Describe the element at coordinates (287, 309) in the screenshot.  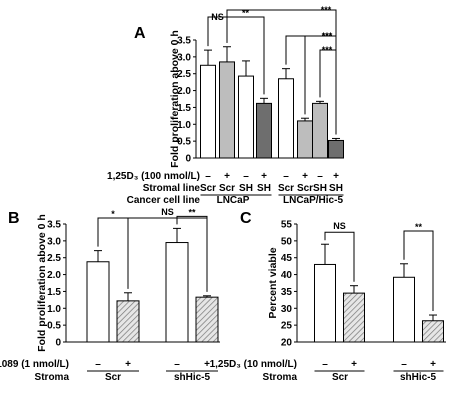
I see `y-tick-label: 30` at that location.